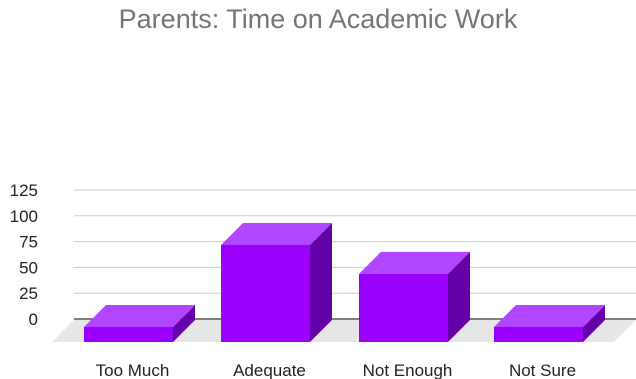 This screenshot has width=636, height=379. I want to click on bar-top-too-much, so click(139, 316).